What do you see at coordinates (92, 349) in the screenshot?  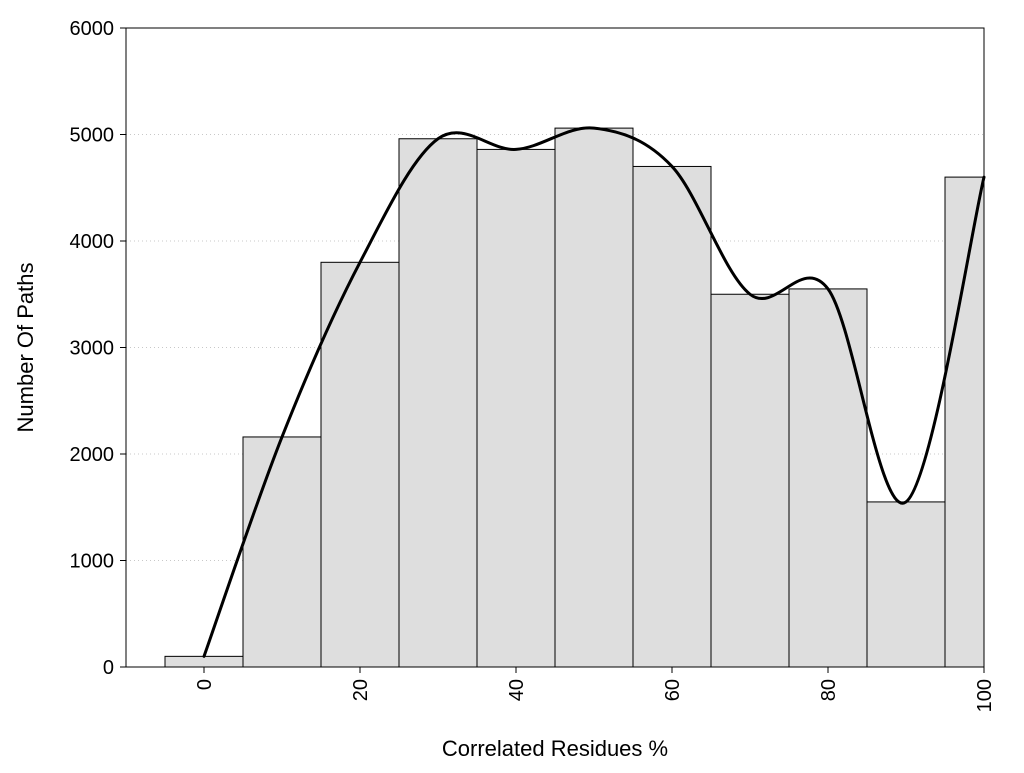 I see `y-tick-label: 3000` at bounding box center [92, 349].